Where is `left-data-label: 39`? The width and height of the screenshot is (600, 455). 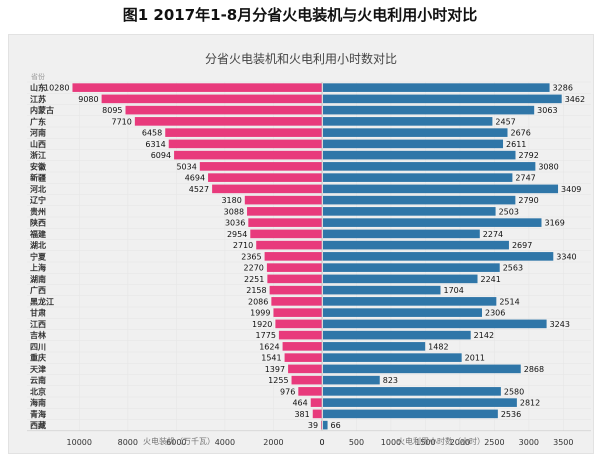 left-data-label: 39 is located at coordinates (313, 425).